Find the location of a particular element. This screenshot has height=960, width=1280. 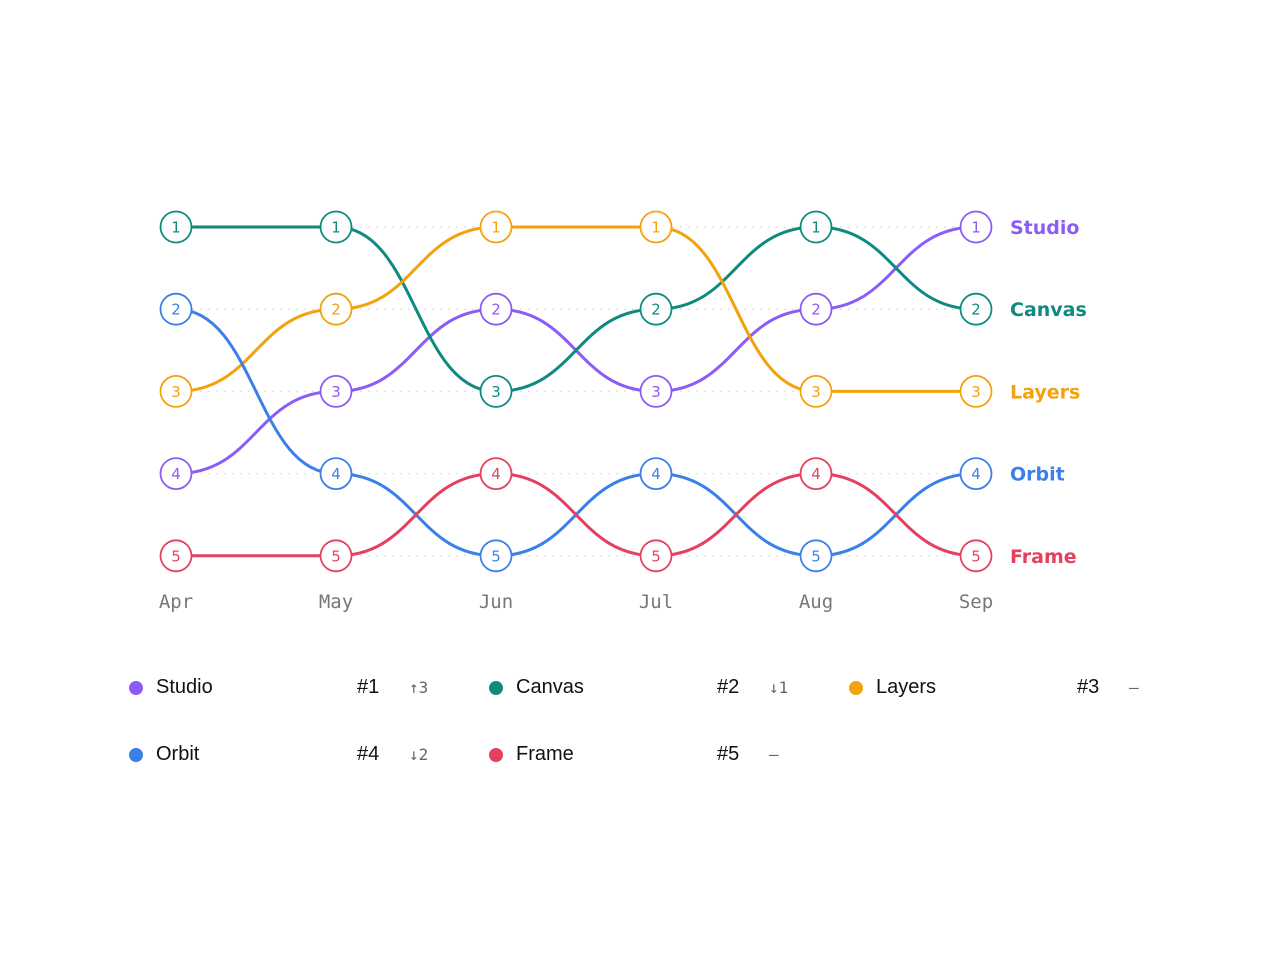

rank-marker-orbit-aug: 5 is located at coordinates (816, 556).